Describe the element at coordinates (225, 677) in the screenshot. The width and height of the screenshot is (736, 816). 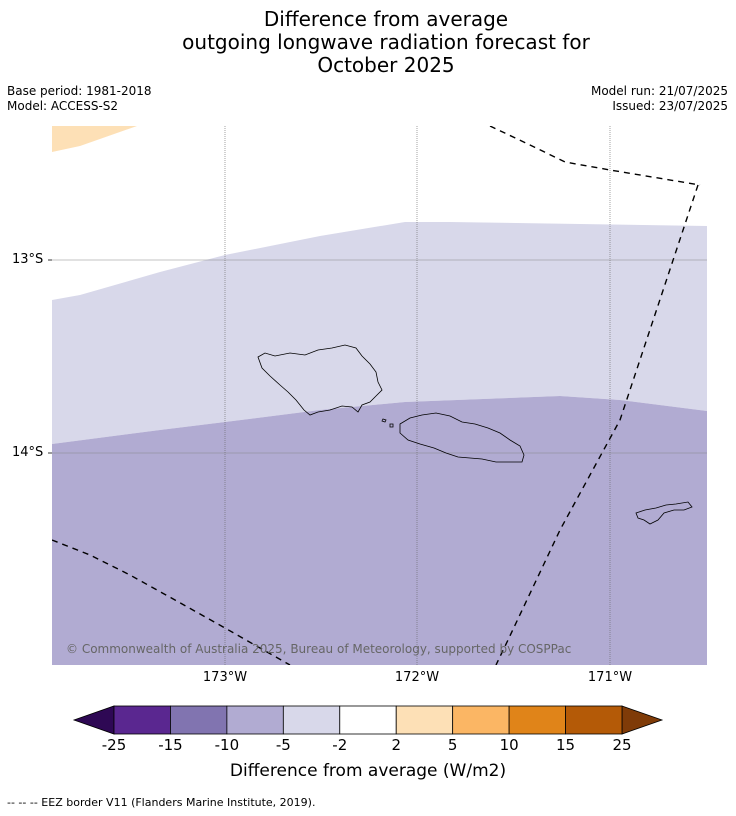
I see `lon-label-173w: 173°W` at that location.